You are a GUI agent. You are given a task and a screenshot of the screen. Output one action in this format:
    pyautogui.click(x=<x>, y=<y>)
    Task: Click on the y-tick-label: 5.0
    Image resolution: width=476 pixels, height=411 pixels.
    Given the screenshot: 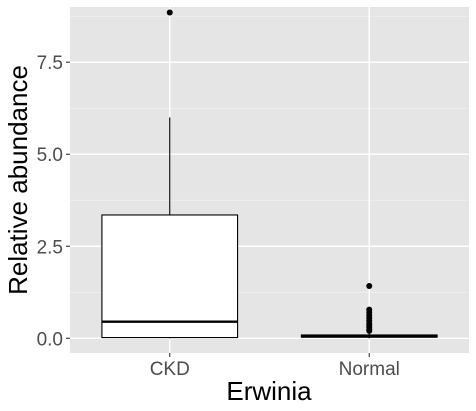 What is the action you would take?
    pyautogui.click(x=50, y=155)
    